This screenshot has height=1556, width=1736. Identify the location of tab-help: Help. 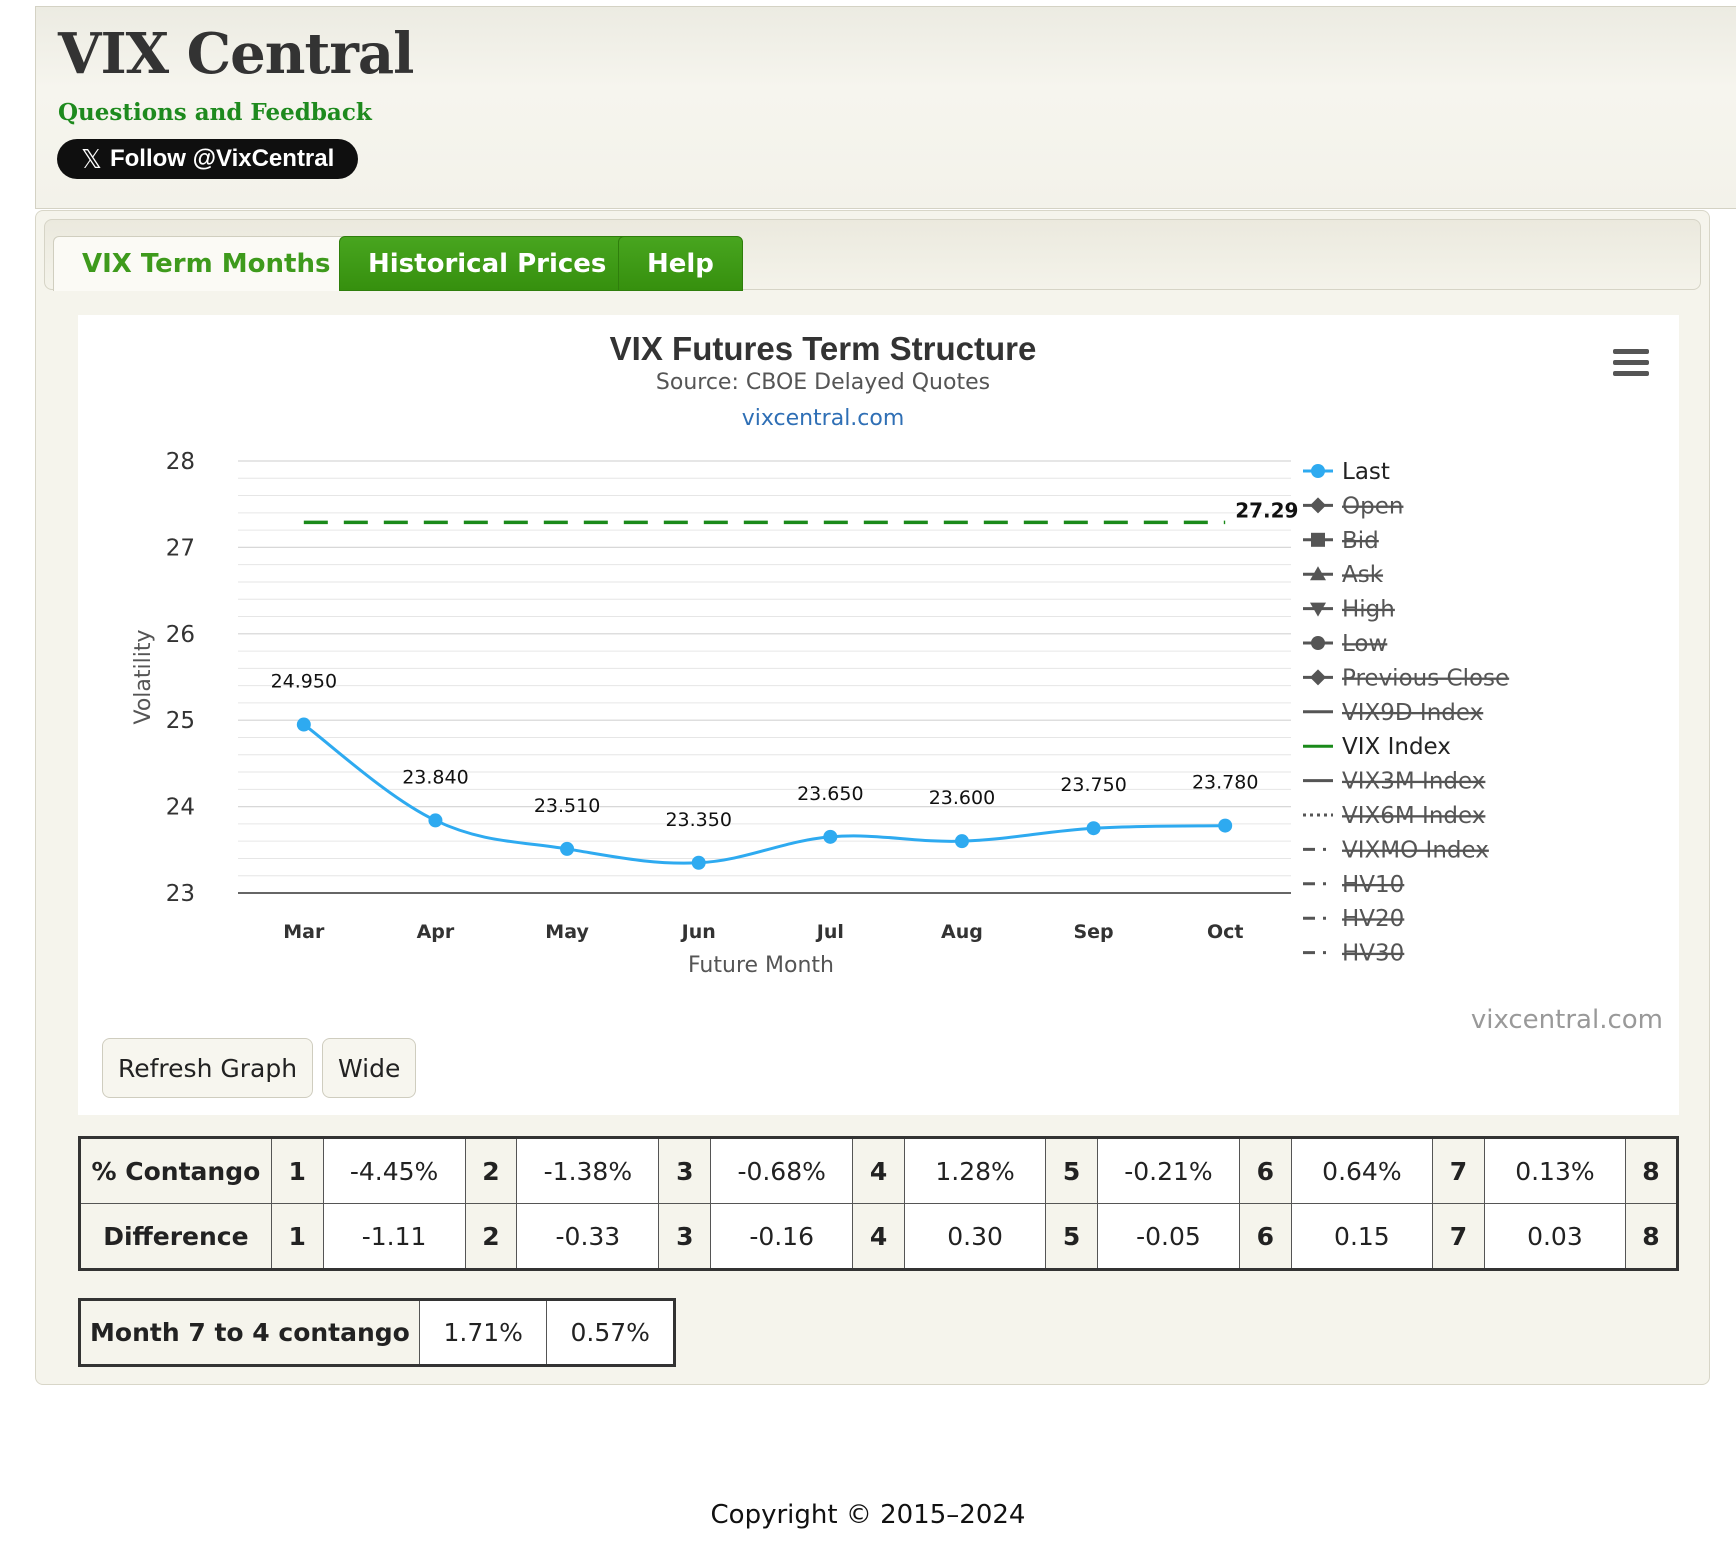
(680, 263).